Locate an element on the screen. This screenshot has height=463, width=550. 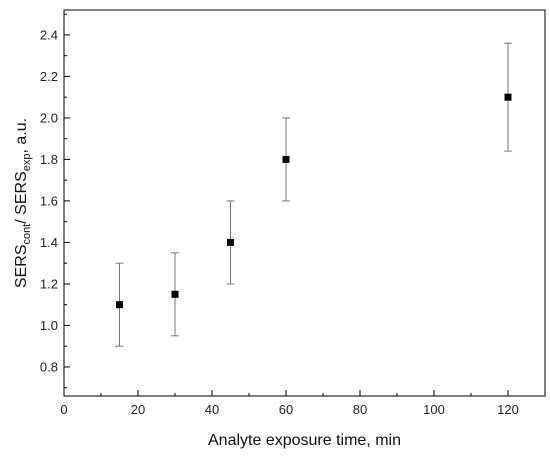
y-title-subscript: cont is located at coordinates (27, 234).